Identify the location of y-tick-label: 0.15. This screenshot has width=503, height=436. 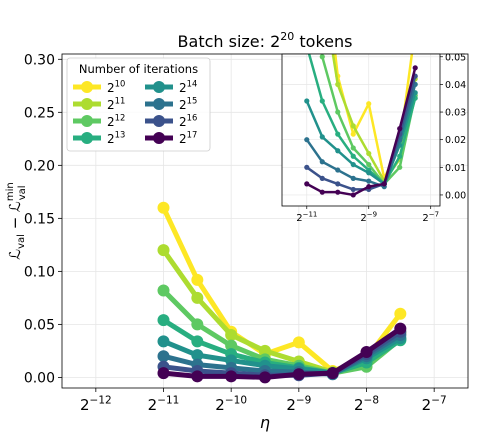
(39, 219).